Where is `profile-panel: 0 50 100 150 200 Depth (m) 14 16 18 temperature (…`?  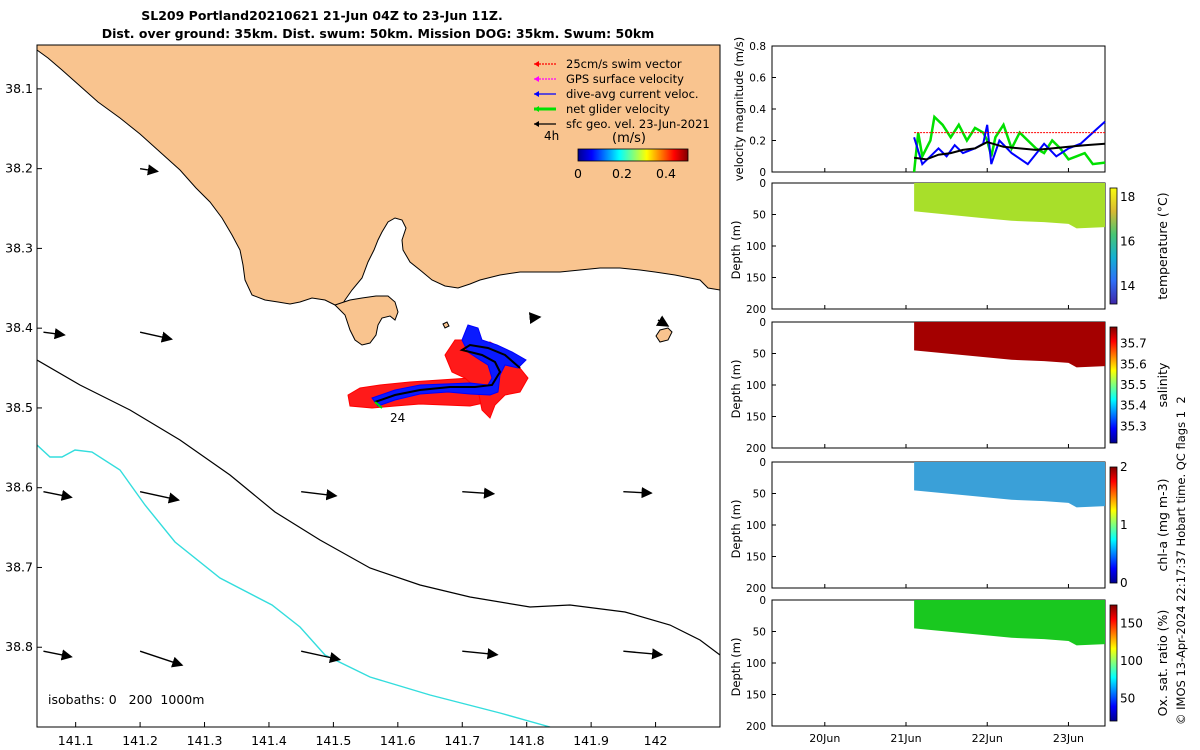 profile-panel: 0 50 100 150 200 Depth (m) 14 16 18 temperature (… is located at coordinates (949, 247).